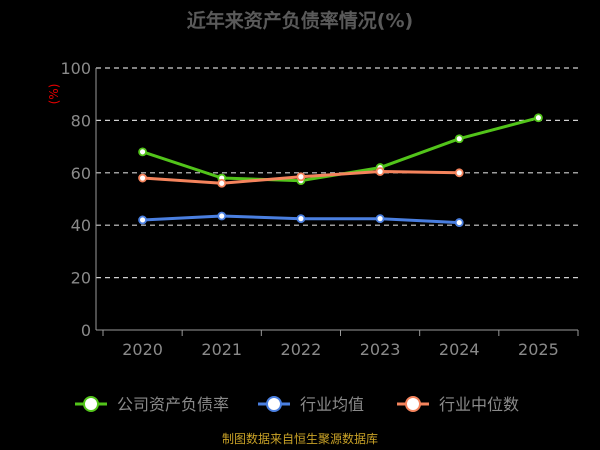 Image resolution: width=600 pixels, height=450 pixels. What do you see at coordinates (75, 68) in the screenshot?
I see `y-tick-label-100: 100` at bounding box center [75, 68].